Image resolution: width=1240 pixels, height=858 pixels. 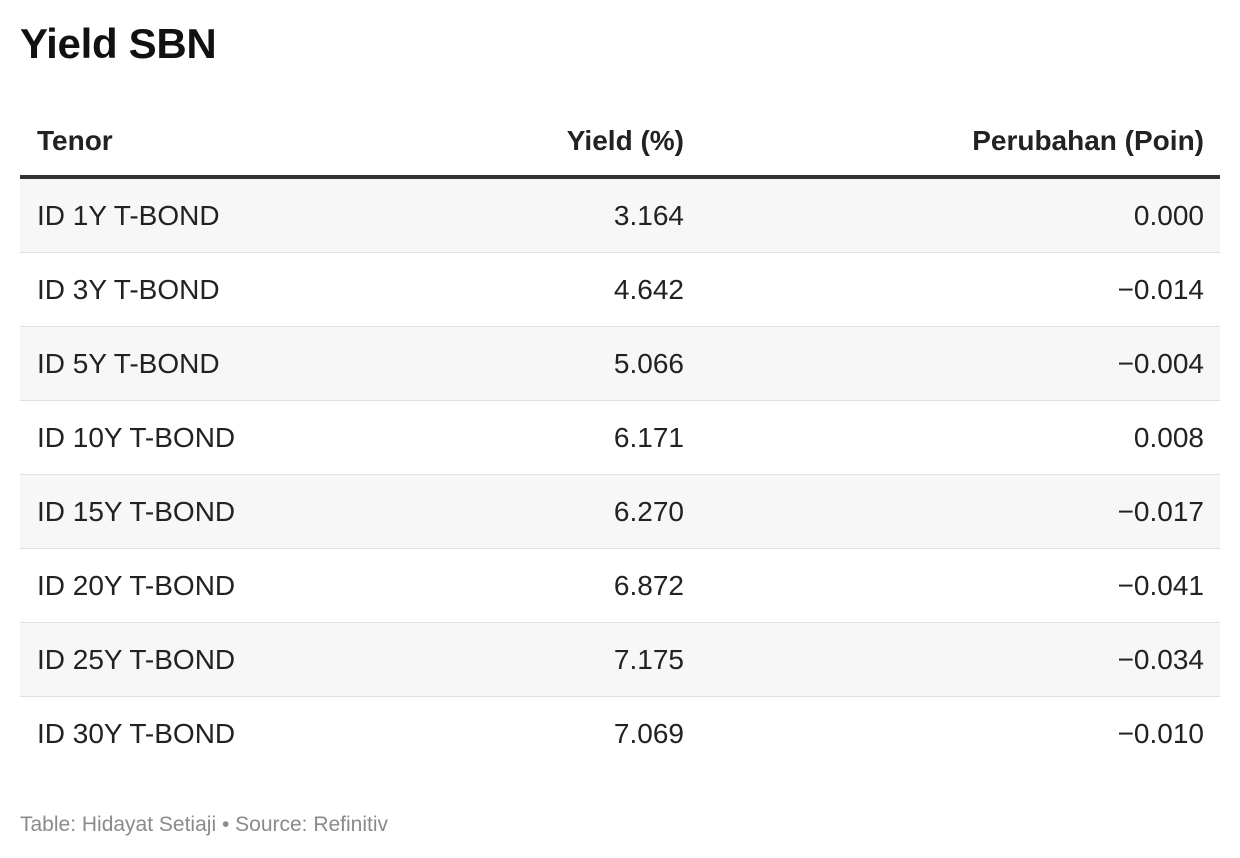 I want to click on tenor-cell: ID 5Y T-BOND, so click(x=128, y=363).